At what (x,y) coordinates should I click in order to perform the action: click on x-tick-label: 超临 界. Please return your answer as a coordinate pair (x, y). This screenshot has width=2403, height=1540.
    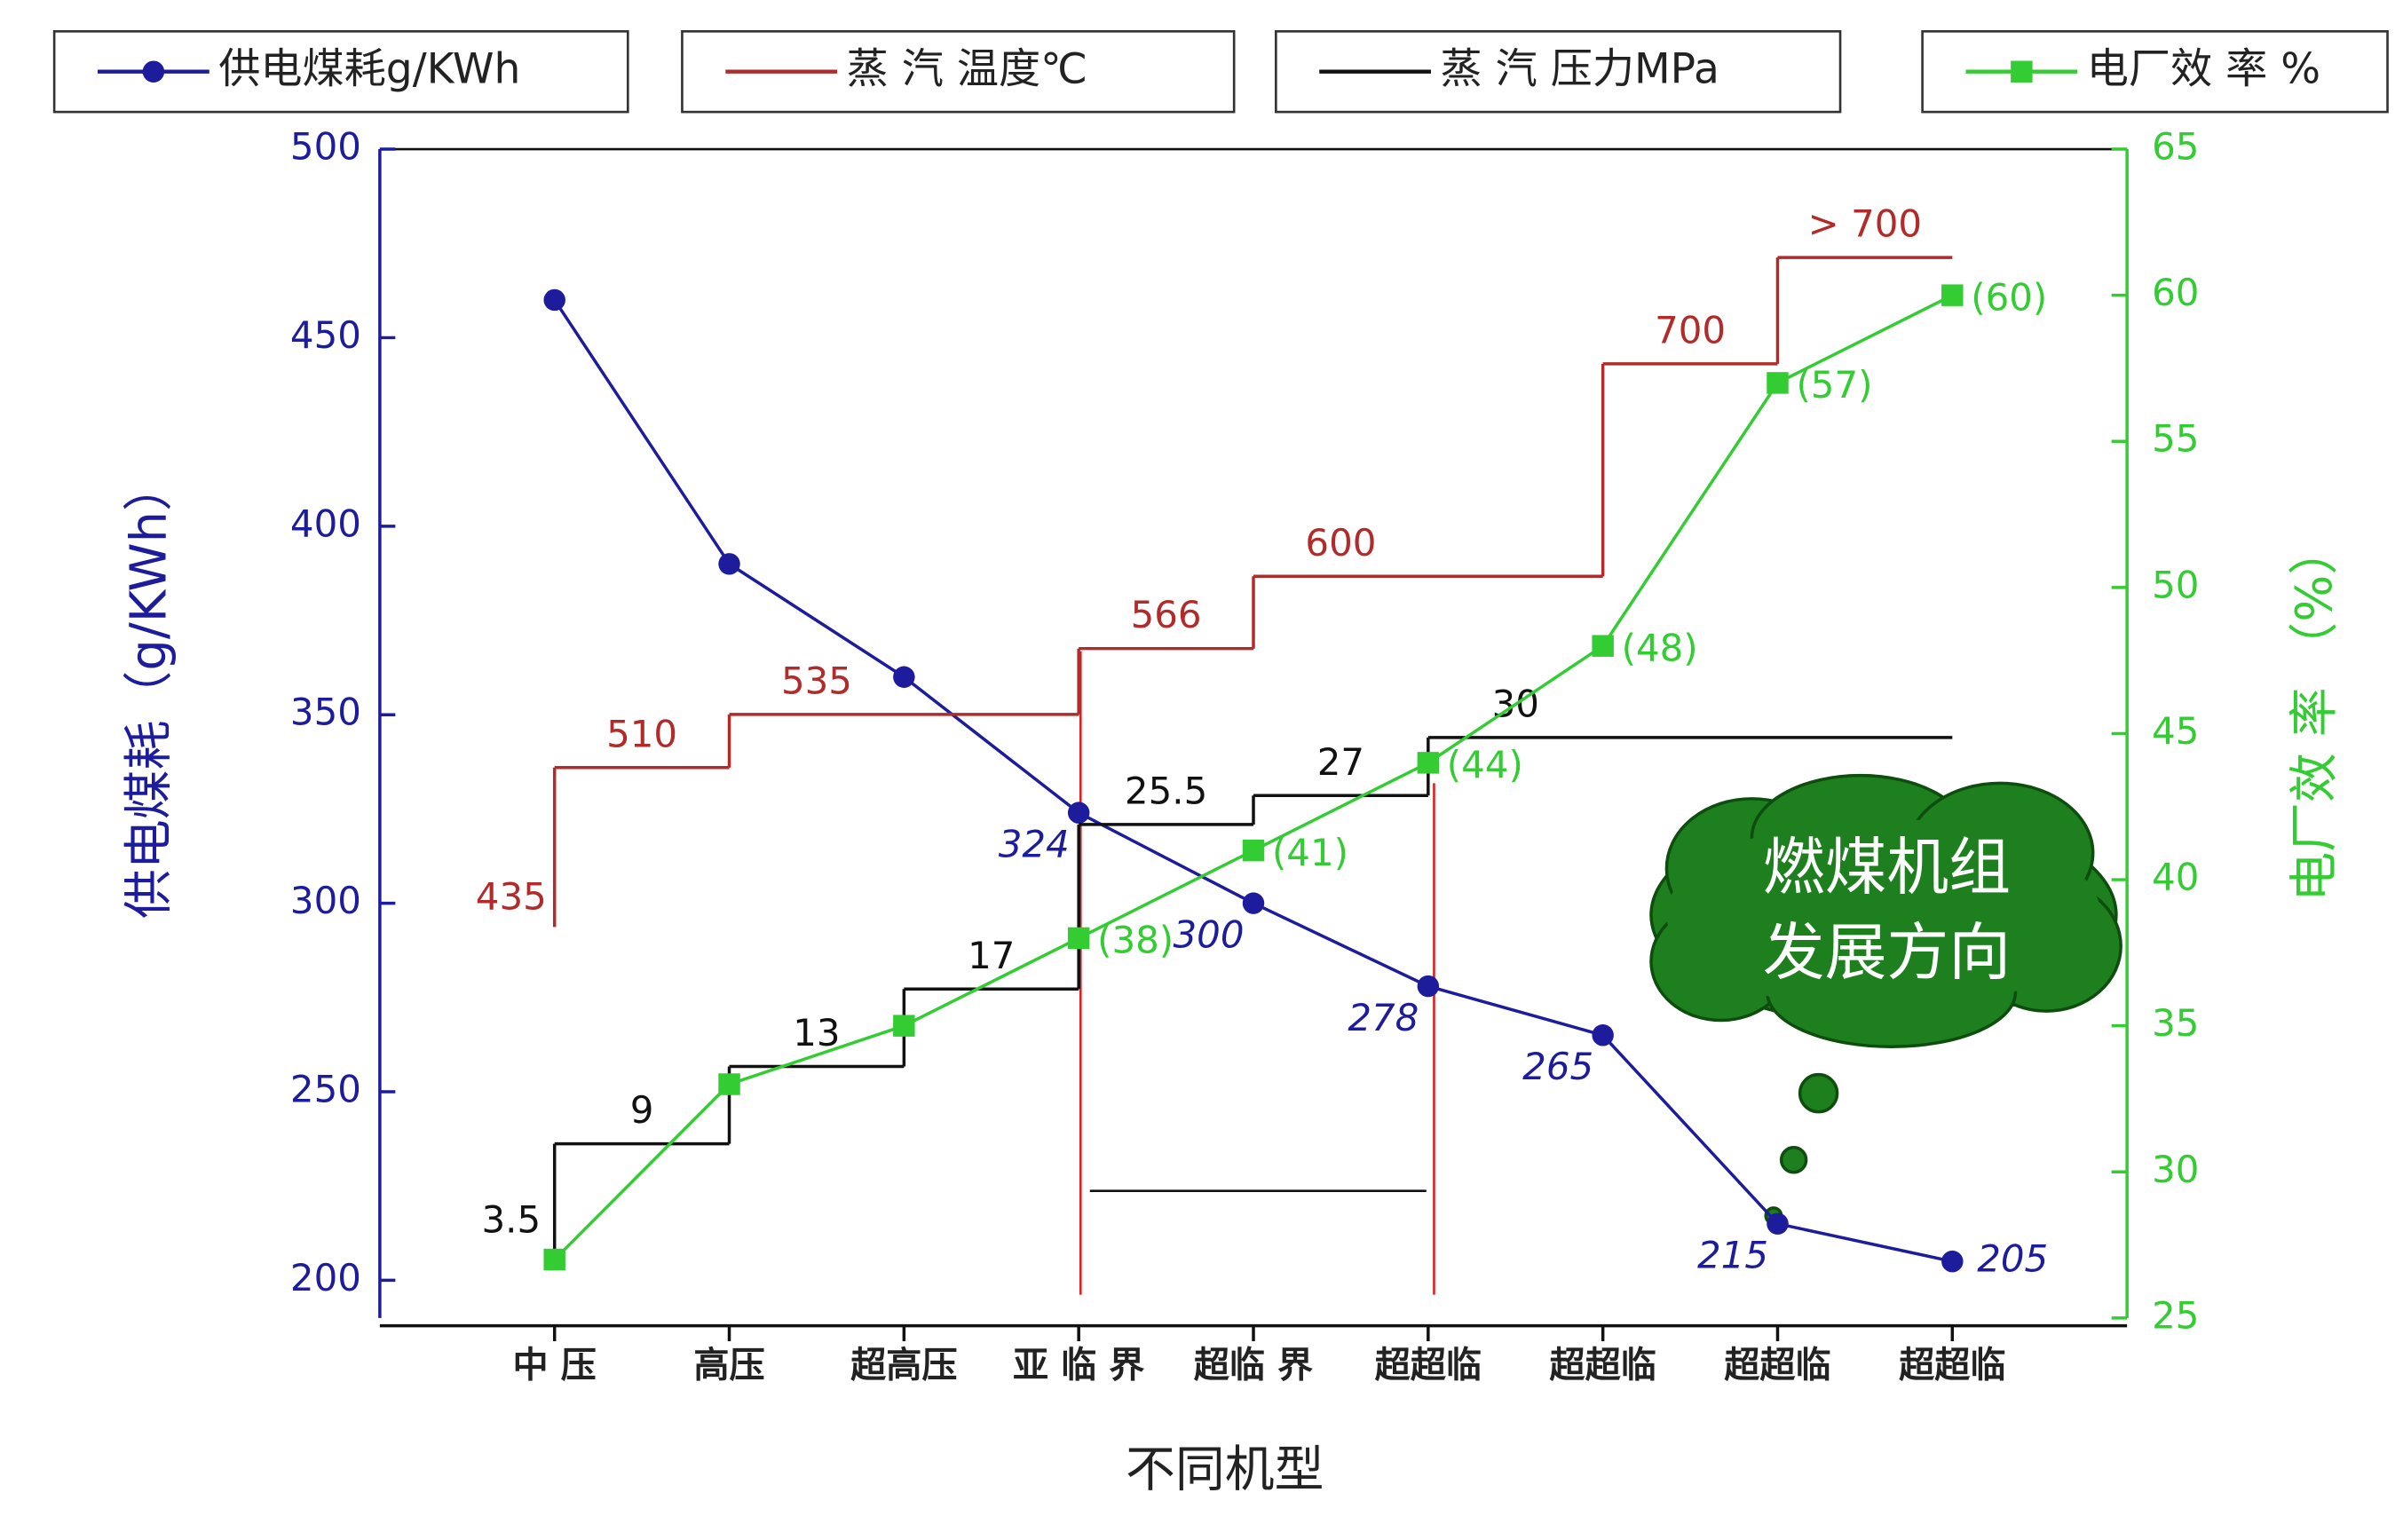
    Looking at the image, I should click on (1253, 1366).